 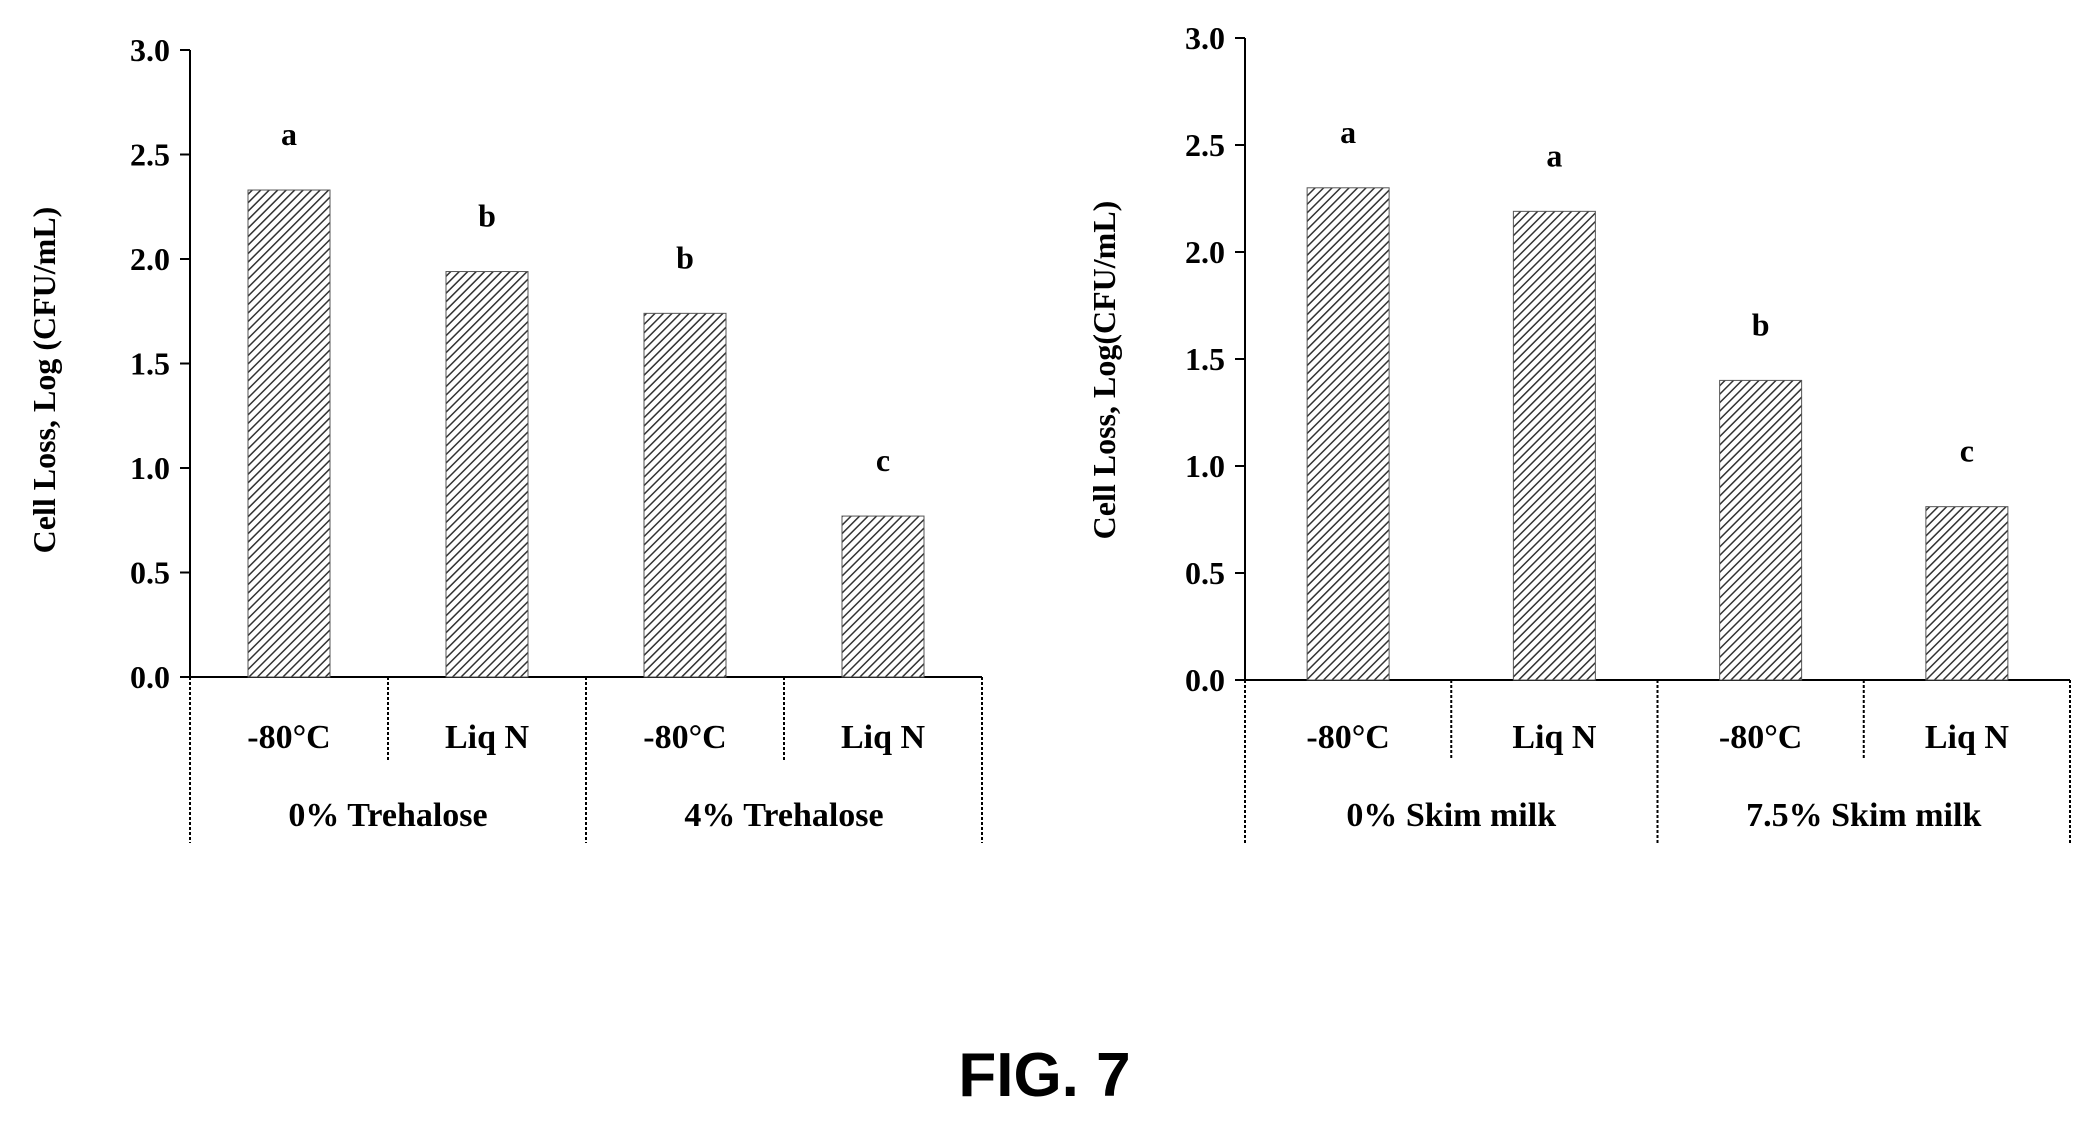 What do you see at coordinates (783, 815) in the screenshot?
I see `group-label: 4% Trehalose` at bounding box center [783, 815].